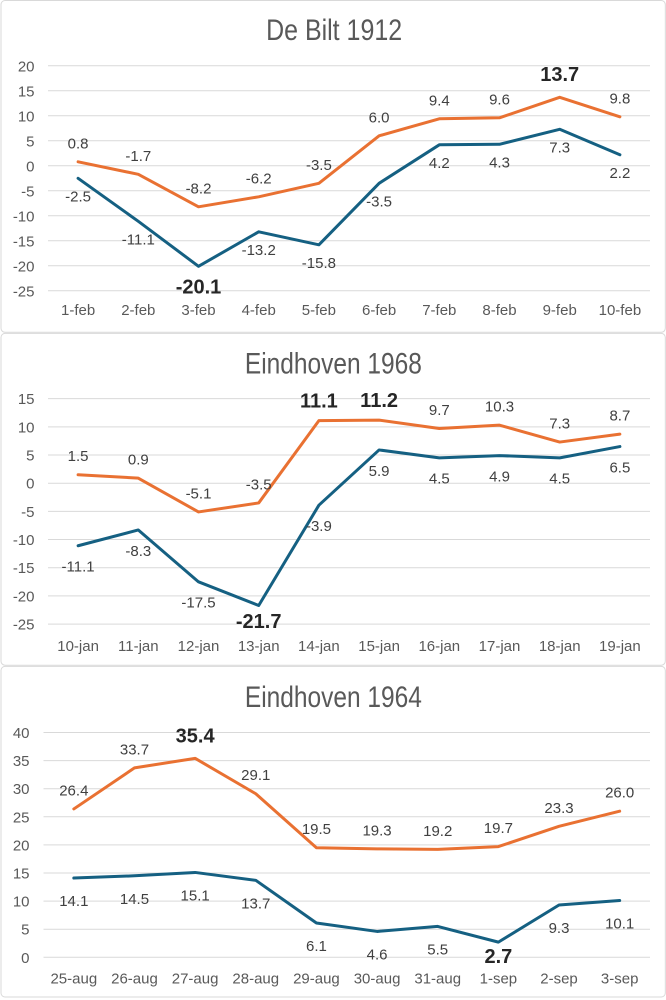 The height and width of the screenshot is (1000, 666). Describe the element at coordinates (78, 196) in the screenshot. I see `svg-text: -2.5` at that location.